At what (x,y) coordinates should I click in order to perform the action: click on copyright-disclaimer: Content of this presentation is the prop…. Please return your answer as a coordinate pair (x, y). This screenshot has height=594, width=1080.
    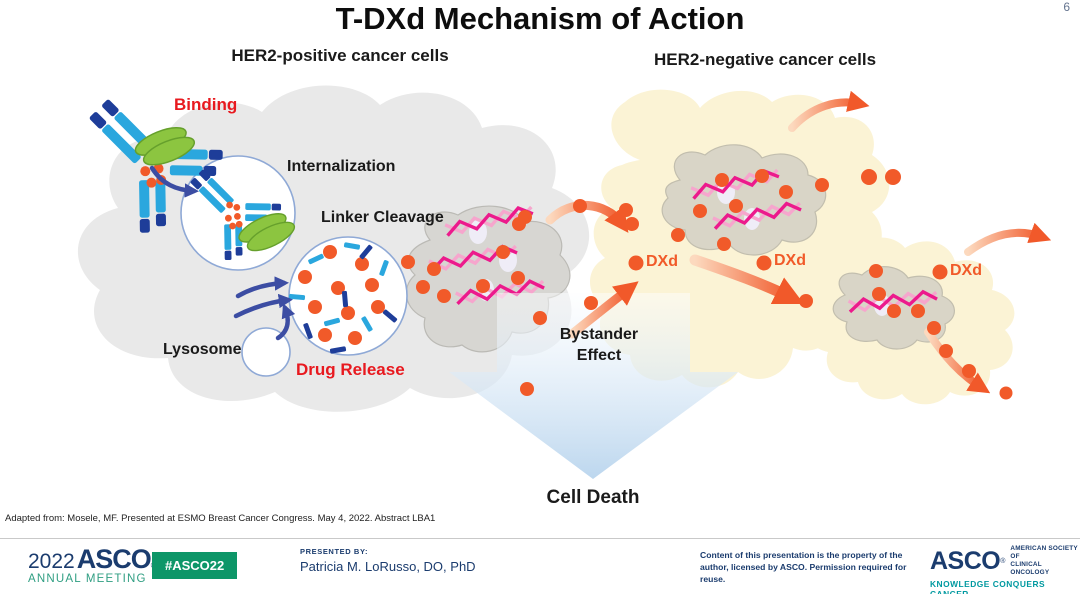
    Looking at the image, I should click on (812, 567).